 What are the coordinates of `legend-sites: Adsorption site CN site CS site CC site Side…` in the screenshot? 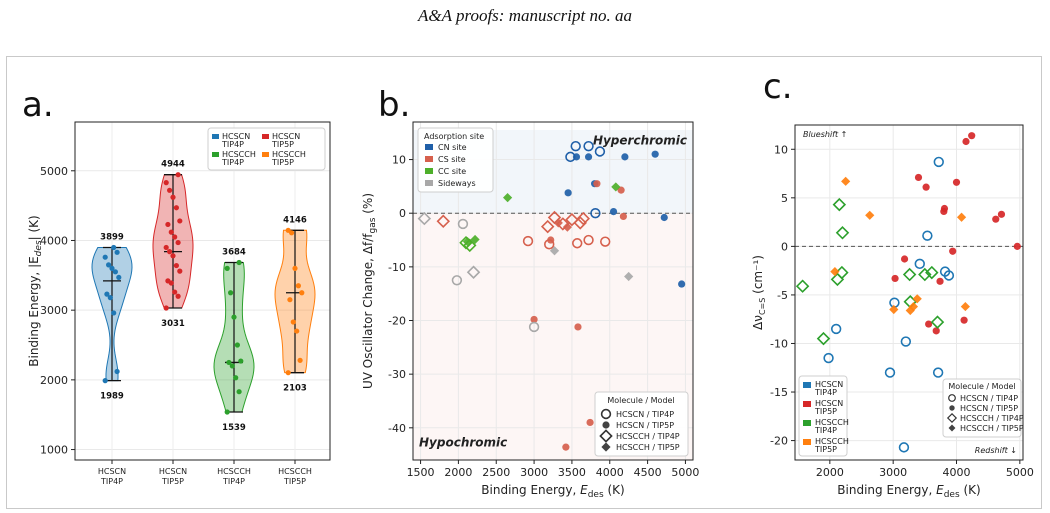 It's located at (455, 160).